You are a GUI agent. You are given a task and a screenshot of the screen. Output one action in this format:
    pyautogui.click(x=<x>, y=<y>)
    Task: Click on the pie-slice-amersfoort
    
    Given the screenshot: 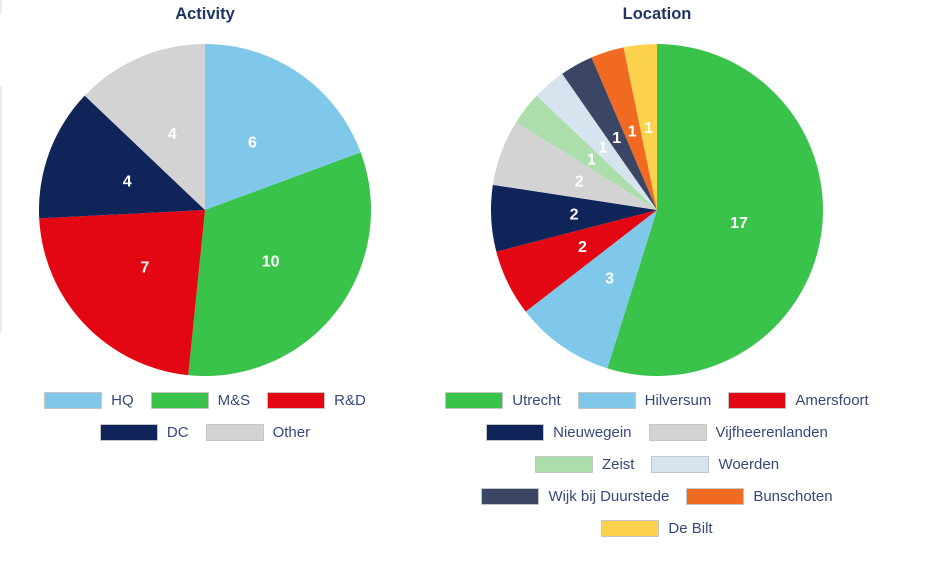 What is the action you would take?
    pyautogui.click(x=576, y=261)
    